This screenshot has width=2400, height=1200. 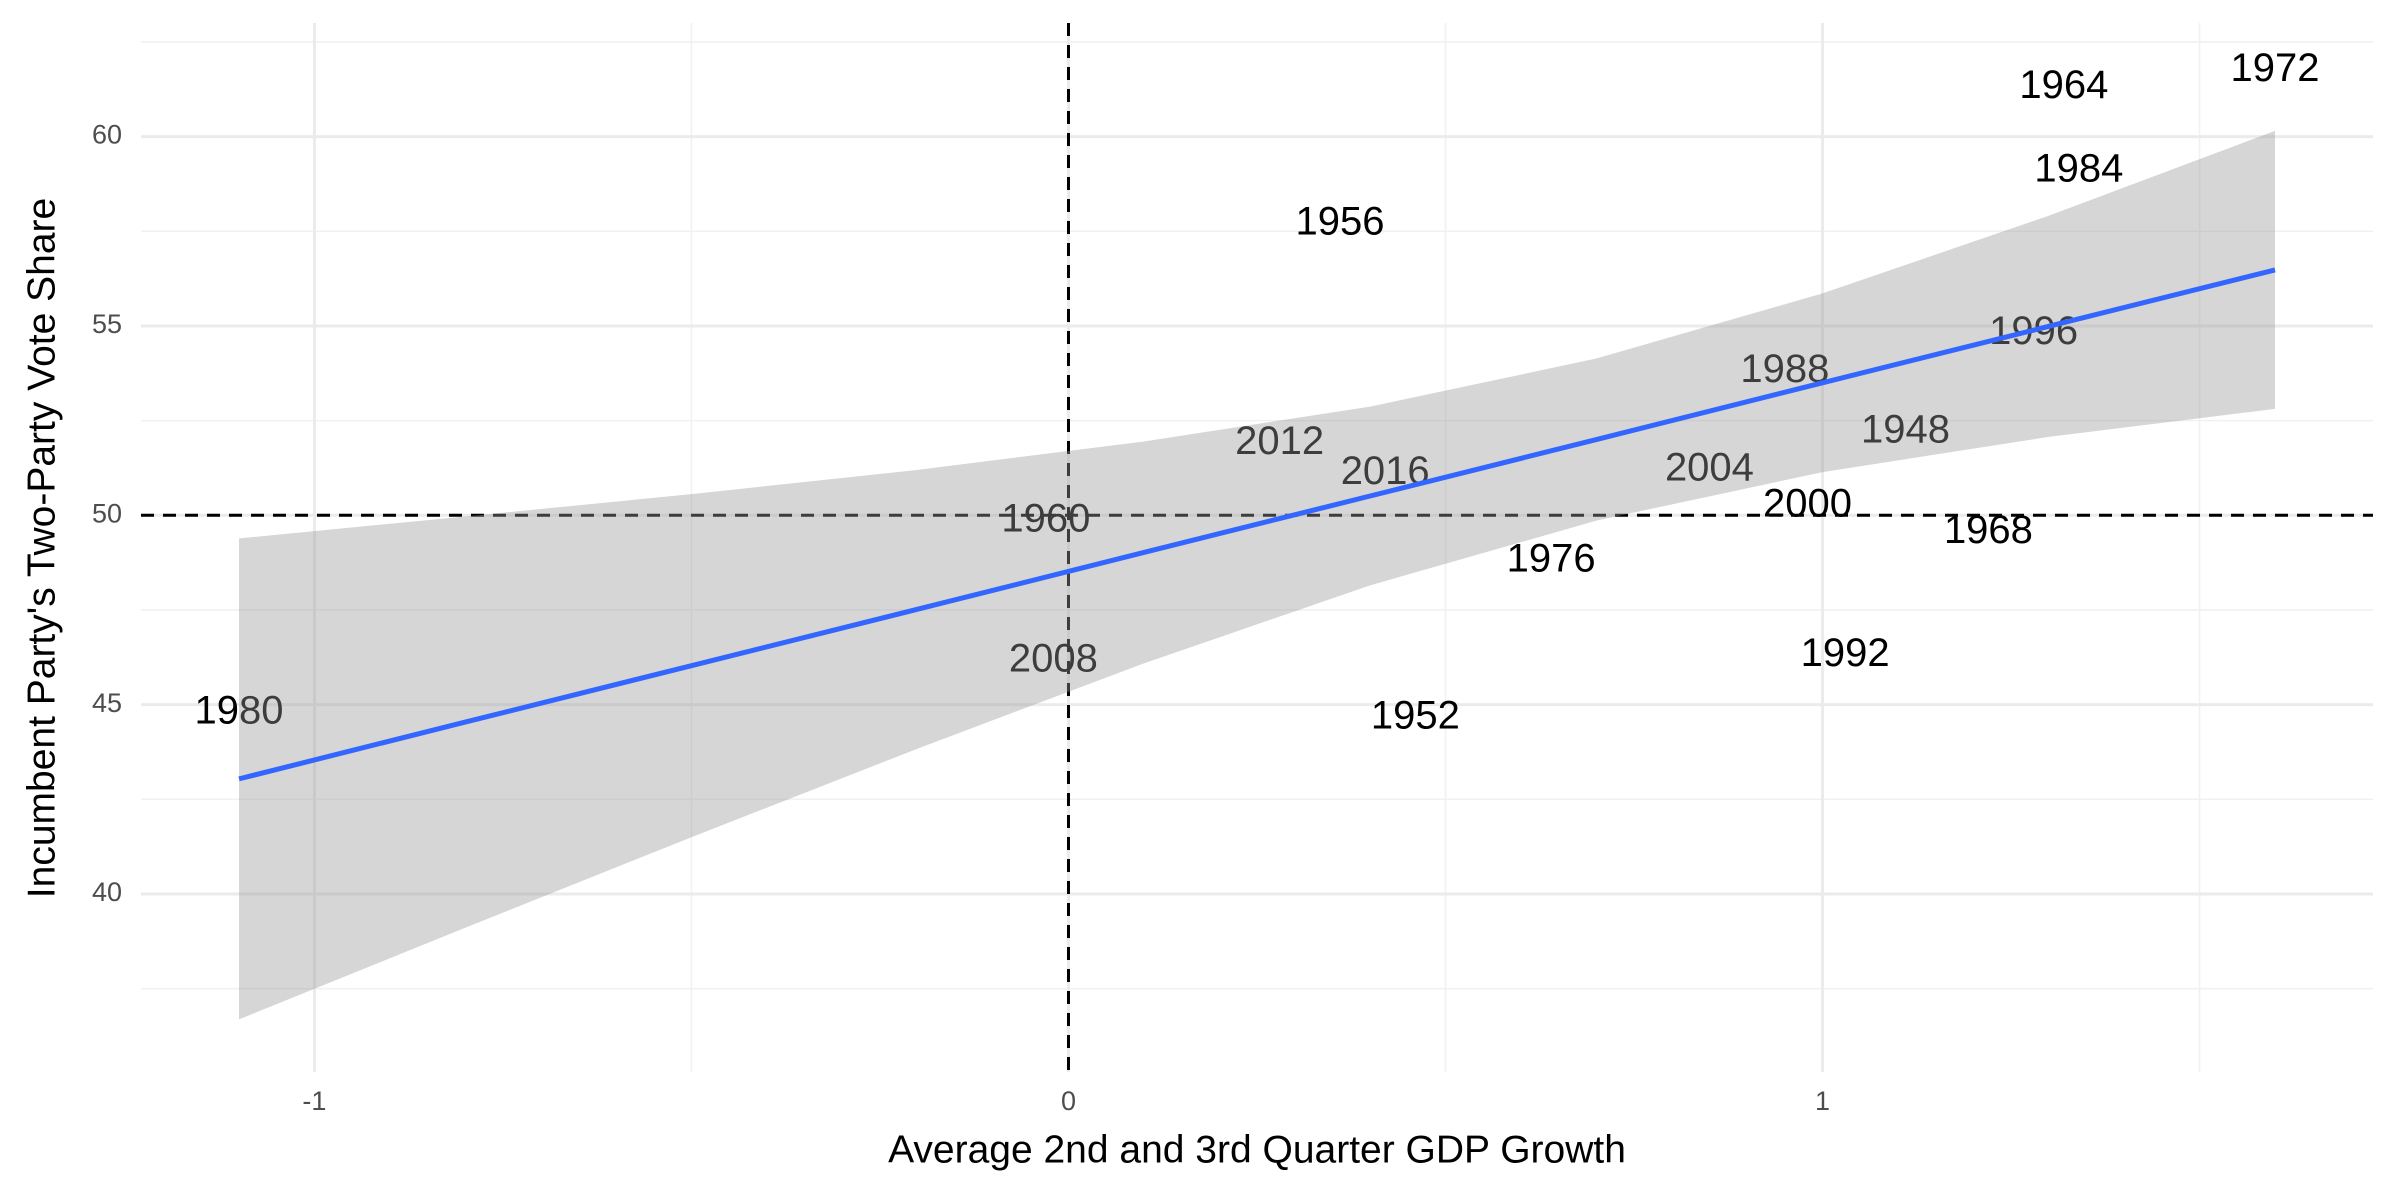 What do you see at coordinates (1807, 503) in the screenshot?
I see `point-label: 2000` at bounding box center [1807, 503].